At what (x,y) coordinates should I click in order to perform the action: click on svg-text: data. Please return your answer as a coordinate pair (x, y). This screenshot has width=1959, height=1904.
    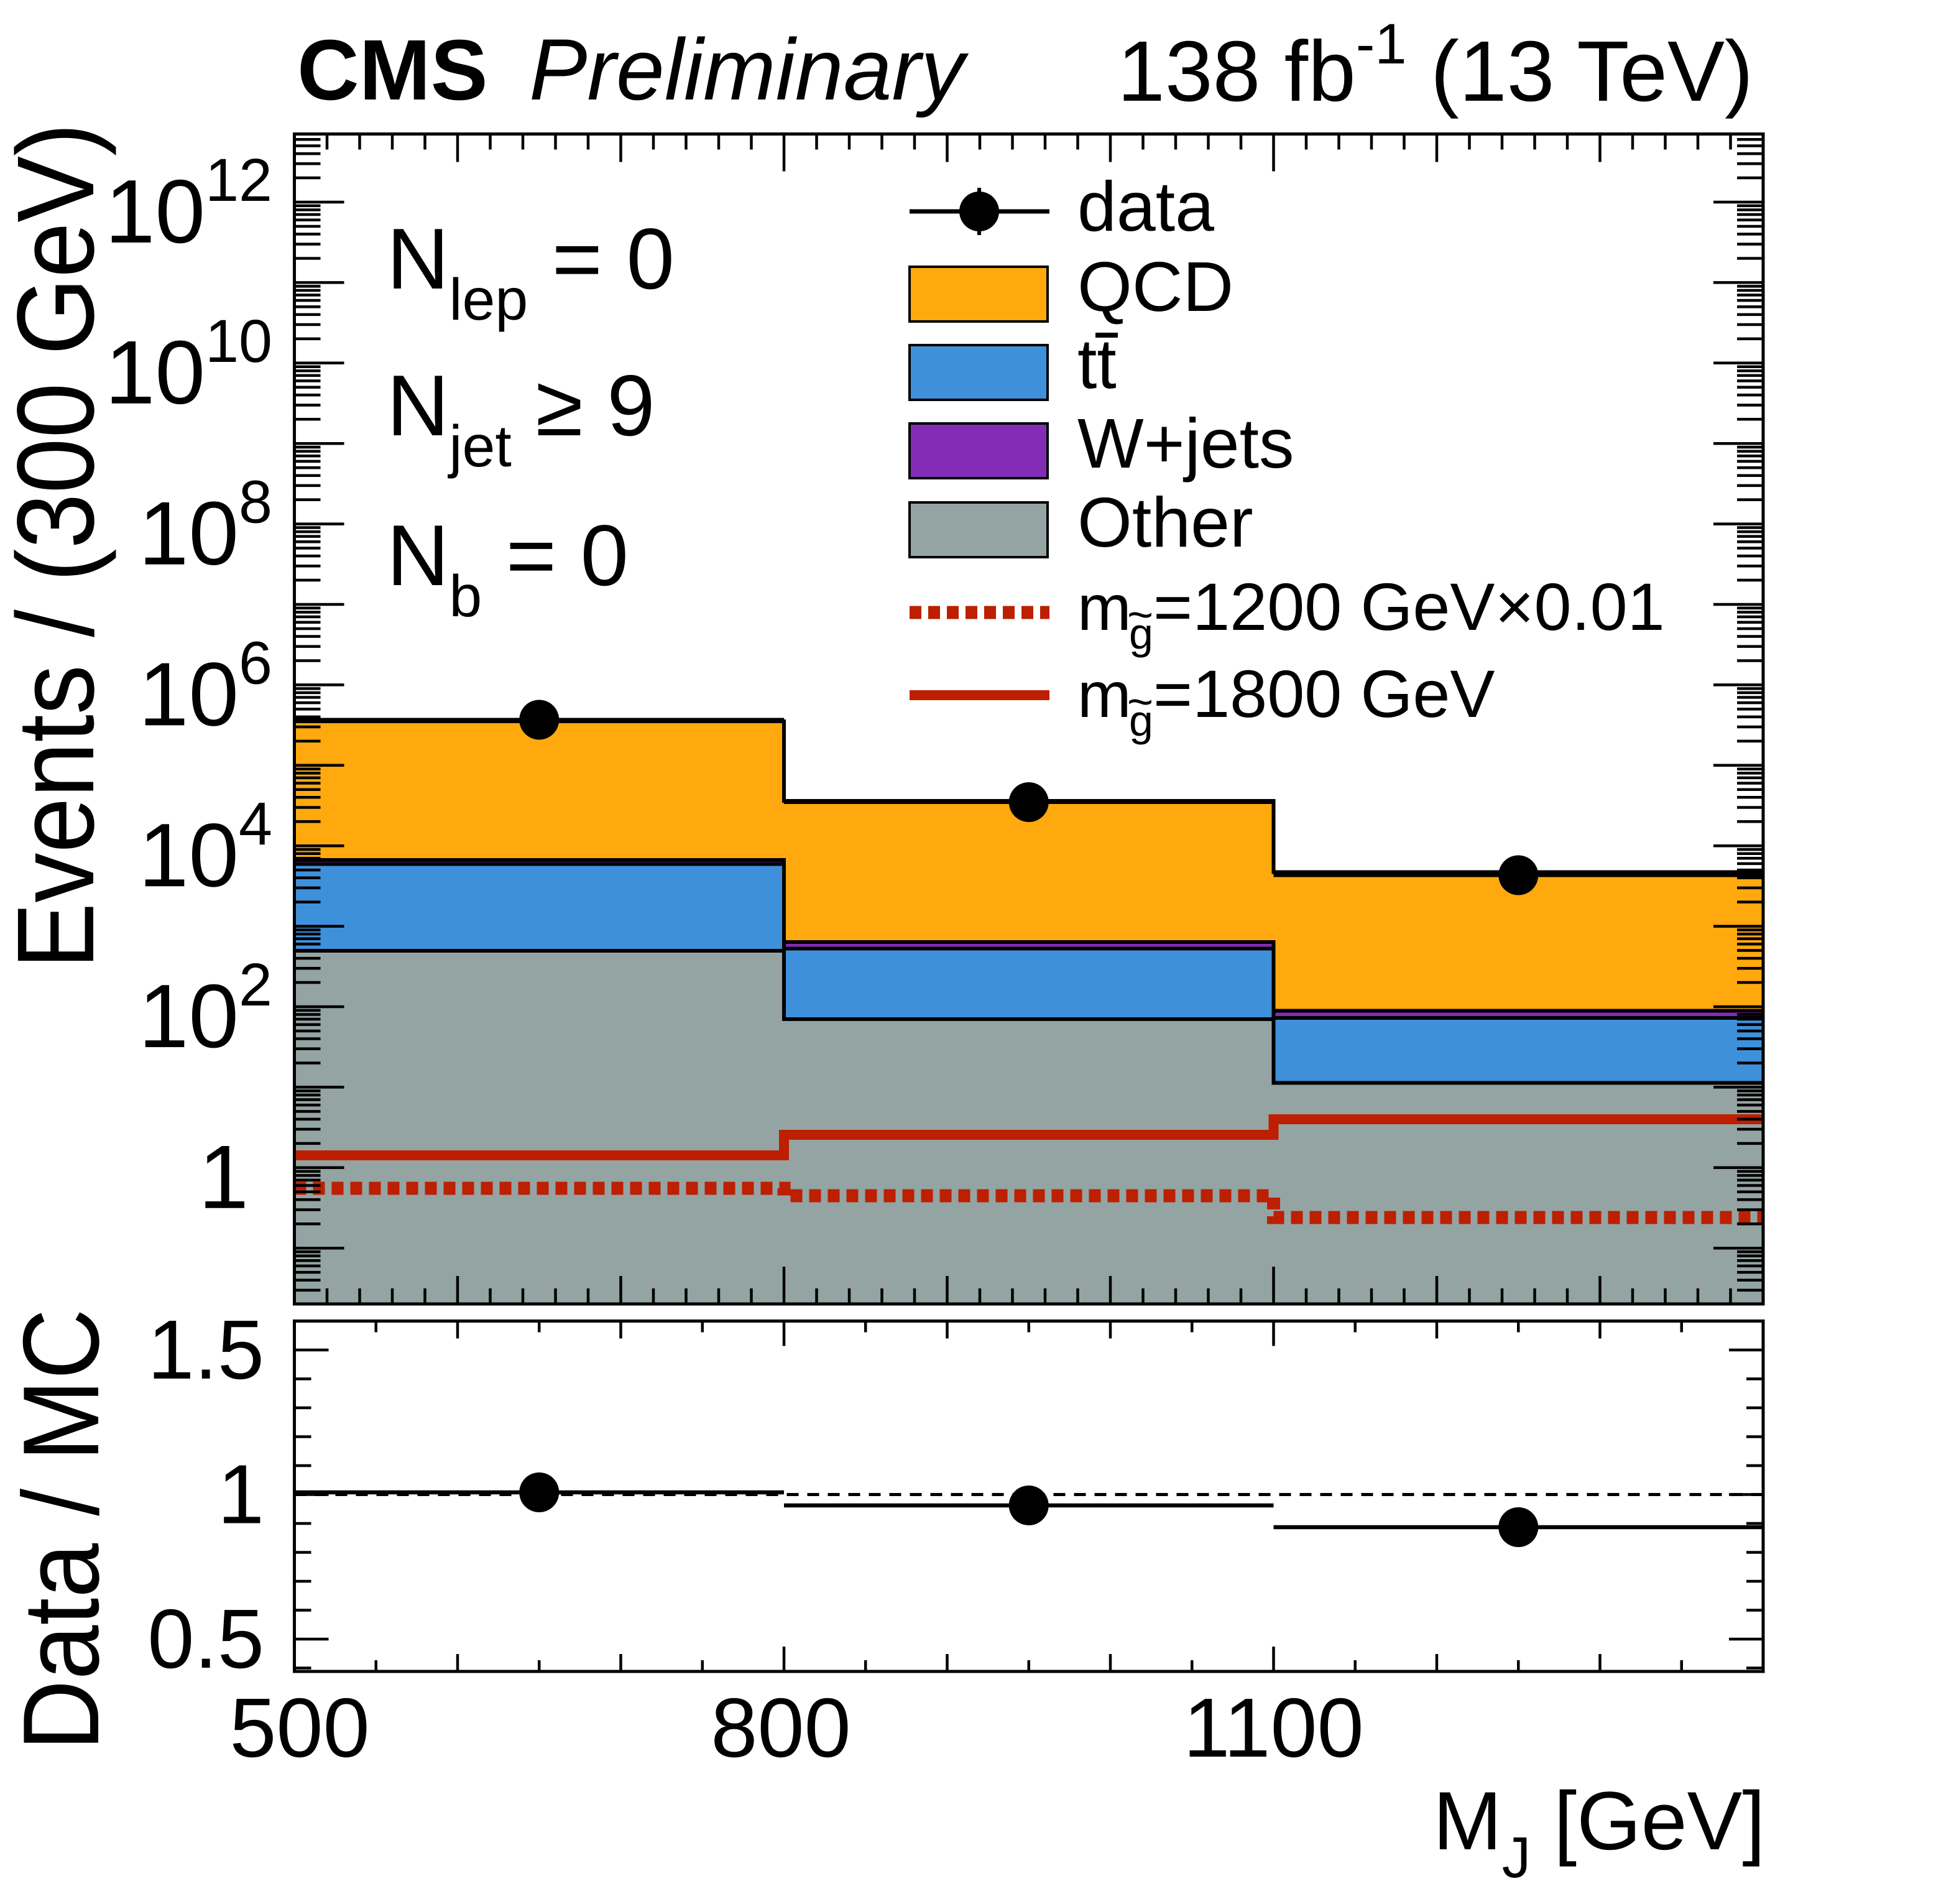
    Looking at the image, I should click on (1145, 206).